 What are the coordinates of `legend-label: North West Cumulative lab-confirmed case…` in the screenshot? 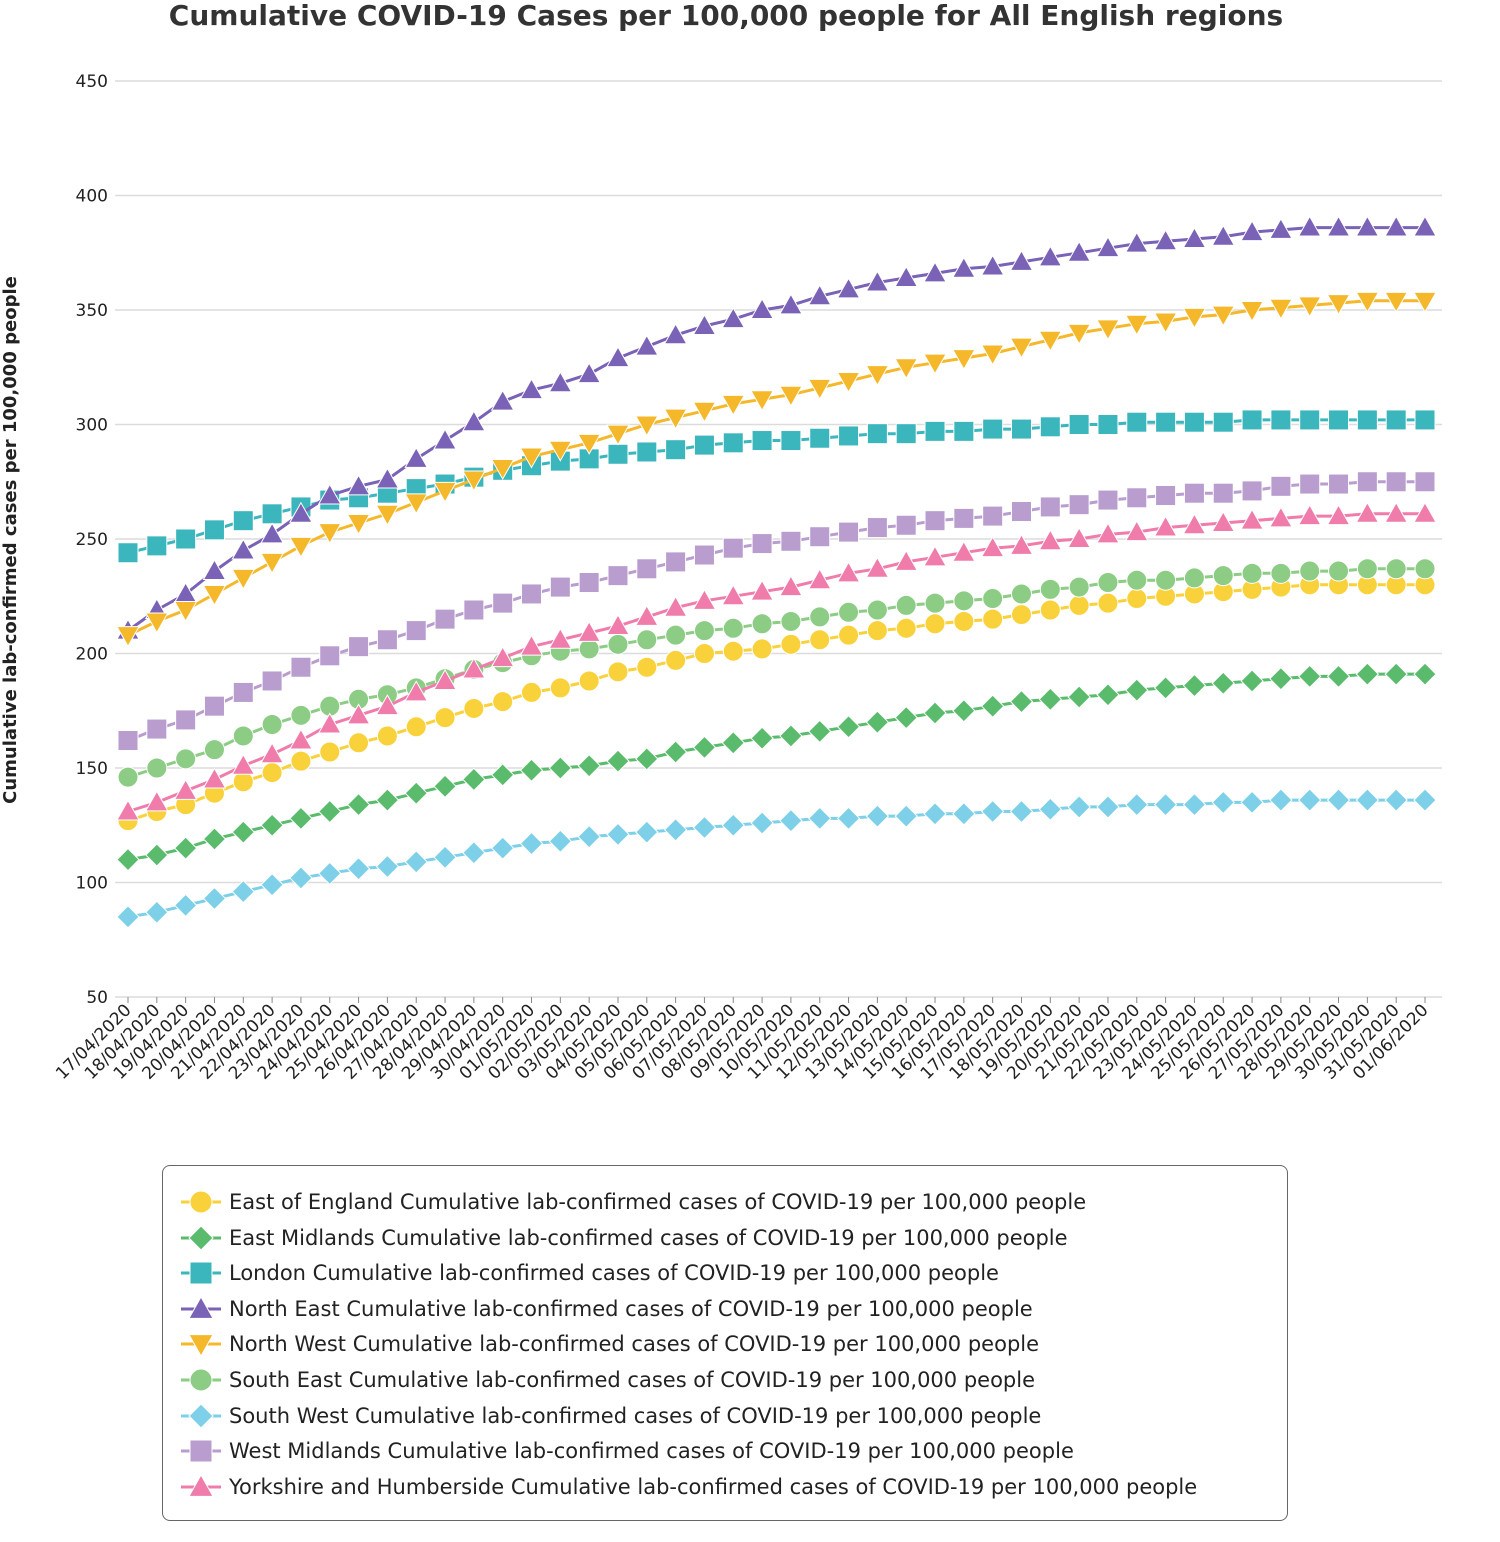 It's located at (634, 1344).